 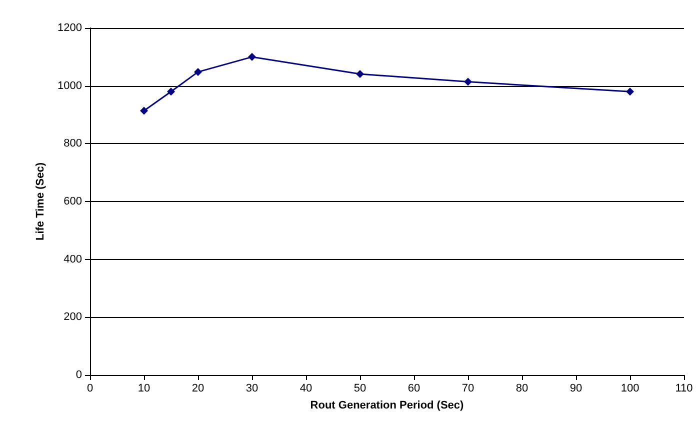 What do you see at coordinates (252, 388) in the screenshot?
I see `x-tick-label: 30` at bounding box center [252, 388].